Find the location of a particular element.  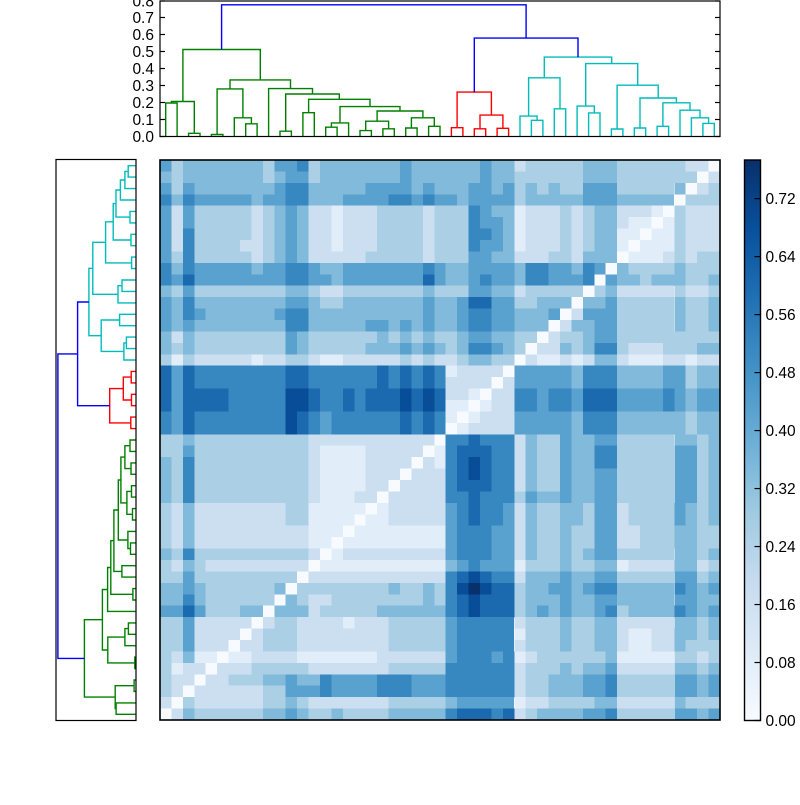

svg-text: 0.4 is located at coordinates (143, 69).